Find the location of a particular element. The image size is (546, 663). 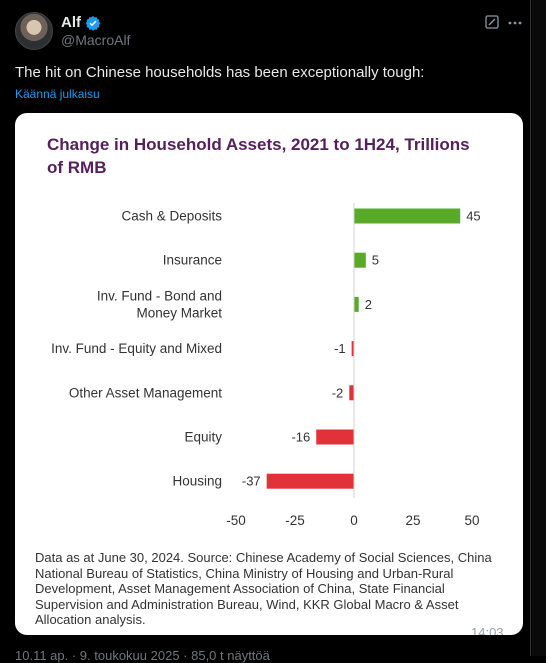

category-label: Inv. Fund - Bond and is located at coordinates (159, 295).